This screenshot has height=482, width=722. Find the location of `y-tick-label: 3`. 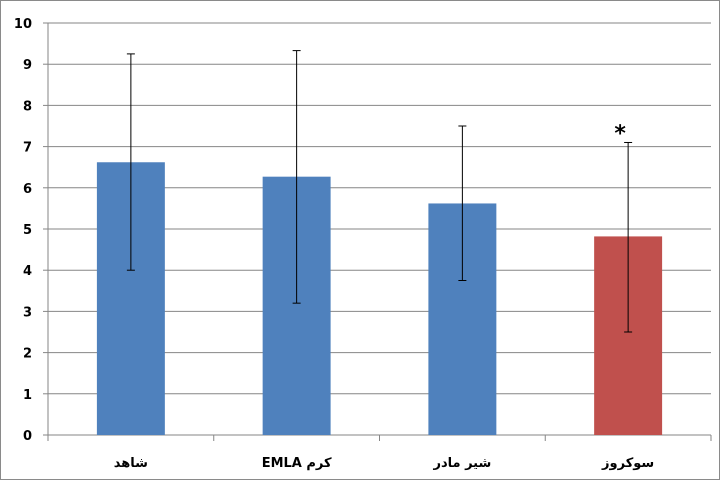

y-tick-label: 3 is located at coordinates (27, 312).